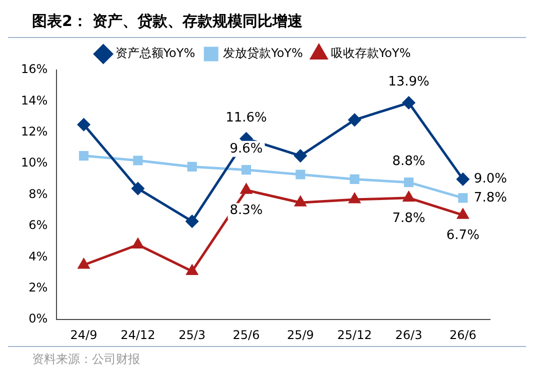 This screenshot has width=534, height=392. Describe the element at coordinates (354, 335) in the screenshot. I see `x-tick-label: 25/12` at that location.